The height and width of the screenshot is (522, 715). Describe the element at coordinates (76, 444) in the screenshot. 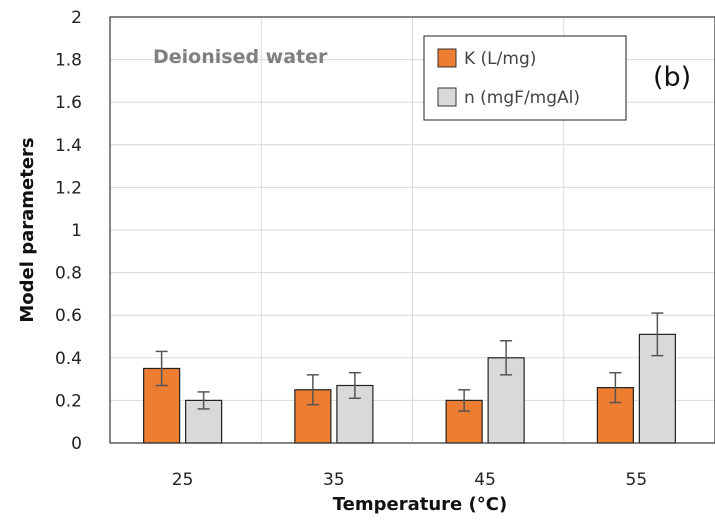

I see `y-tick-label: 0` at that location.